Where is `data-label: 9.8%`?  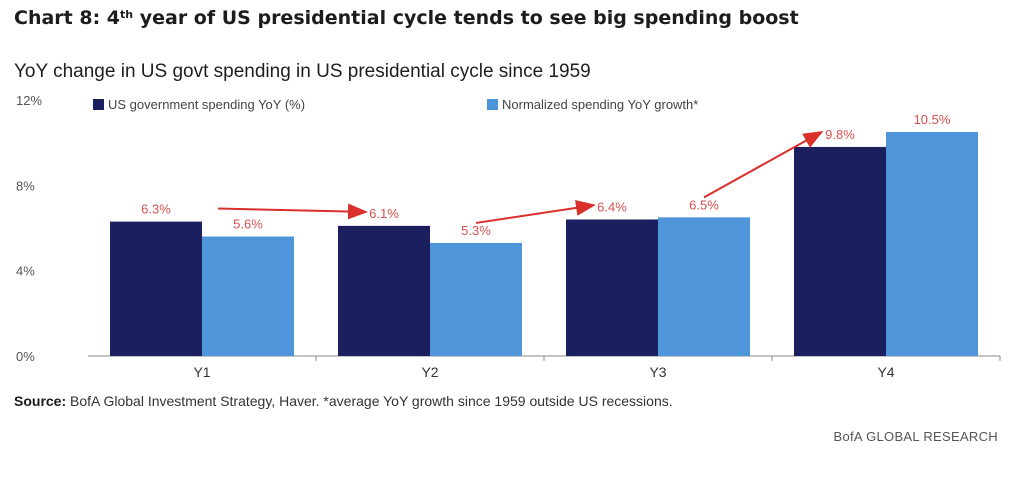
data-label: 9.8% is located at coordinates (840, 134).